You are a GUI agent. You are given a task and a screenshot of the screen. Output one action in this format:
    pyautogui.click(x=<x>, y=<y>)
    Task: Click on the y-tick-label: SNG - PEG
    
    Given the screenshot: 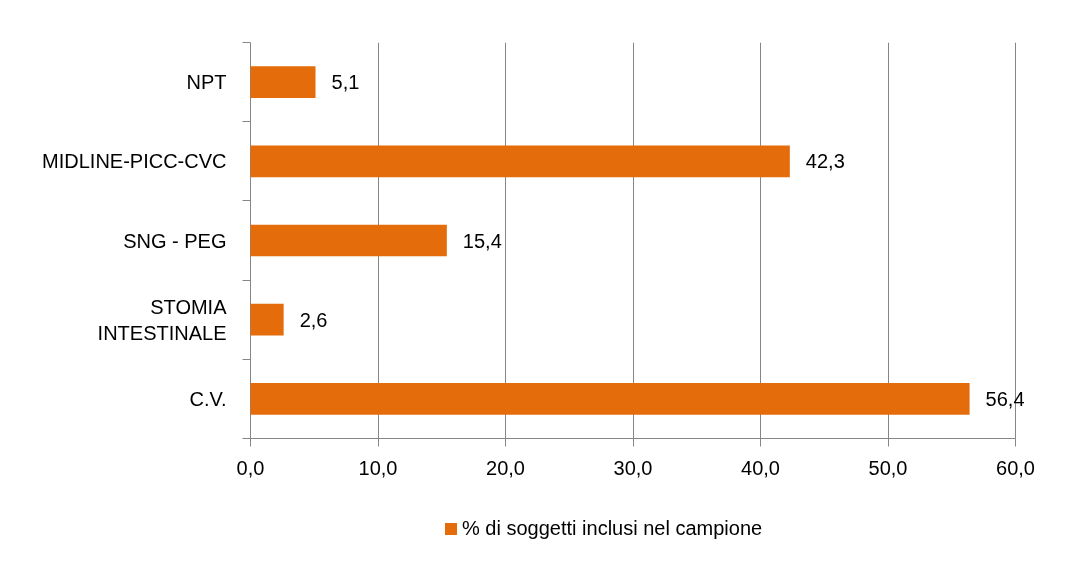 What is the action you would take?
    pyautogui.click(x=175, y=240)
    